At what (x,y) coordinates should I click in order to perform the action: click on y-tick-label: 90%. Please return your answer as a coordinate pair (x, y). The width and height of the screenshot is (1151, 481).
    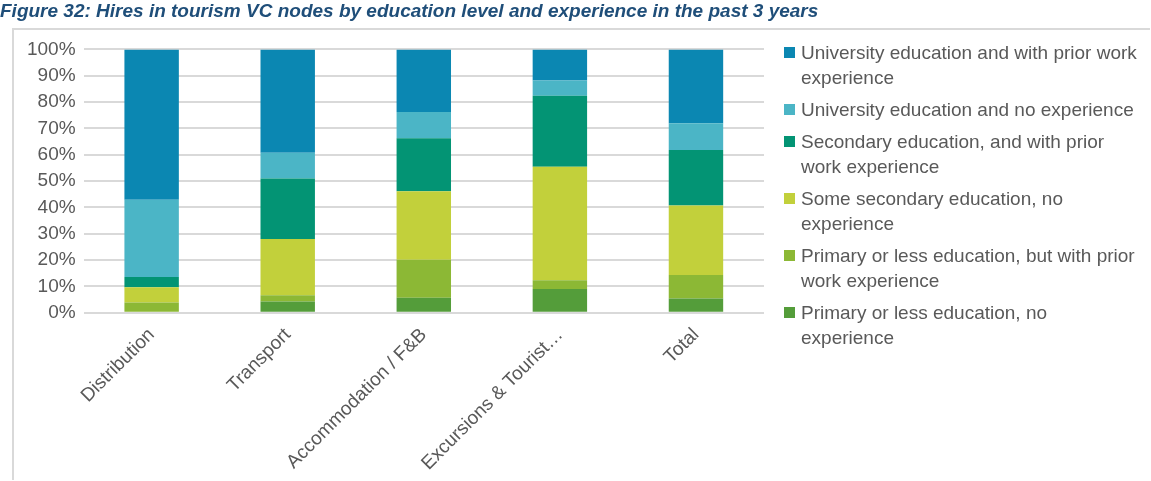
    Looking at the image, I should click on (56, 74).